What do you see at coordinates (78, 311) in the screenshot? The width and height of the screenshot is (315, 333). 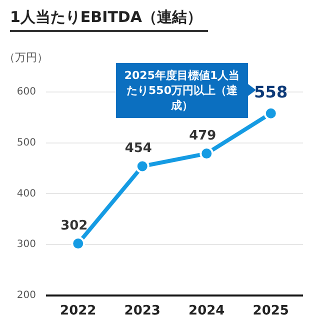 I see `x-tick-label: 2022` at bounding box center [78, 311].